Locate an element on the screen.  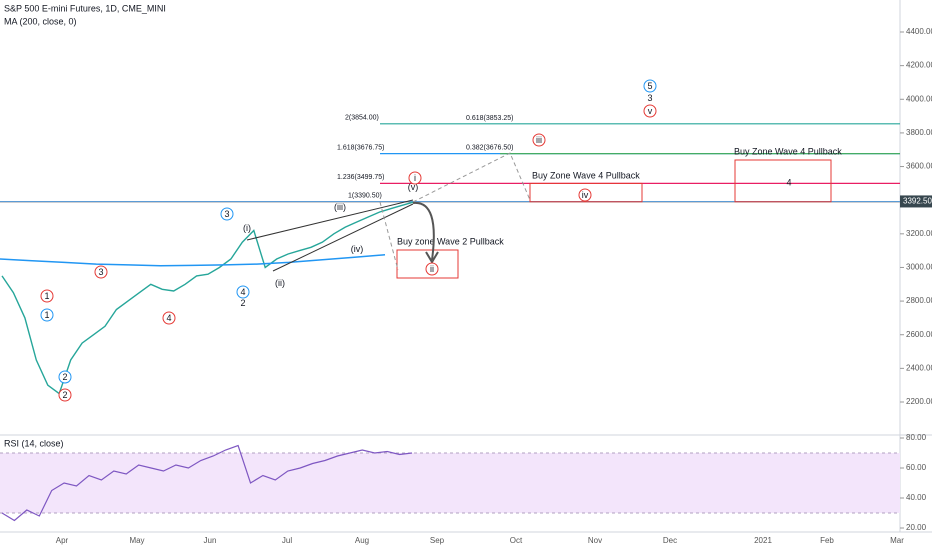
rsi-tick-label: 20.00 is located at coordinates (916, 527).